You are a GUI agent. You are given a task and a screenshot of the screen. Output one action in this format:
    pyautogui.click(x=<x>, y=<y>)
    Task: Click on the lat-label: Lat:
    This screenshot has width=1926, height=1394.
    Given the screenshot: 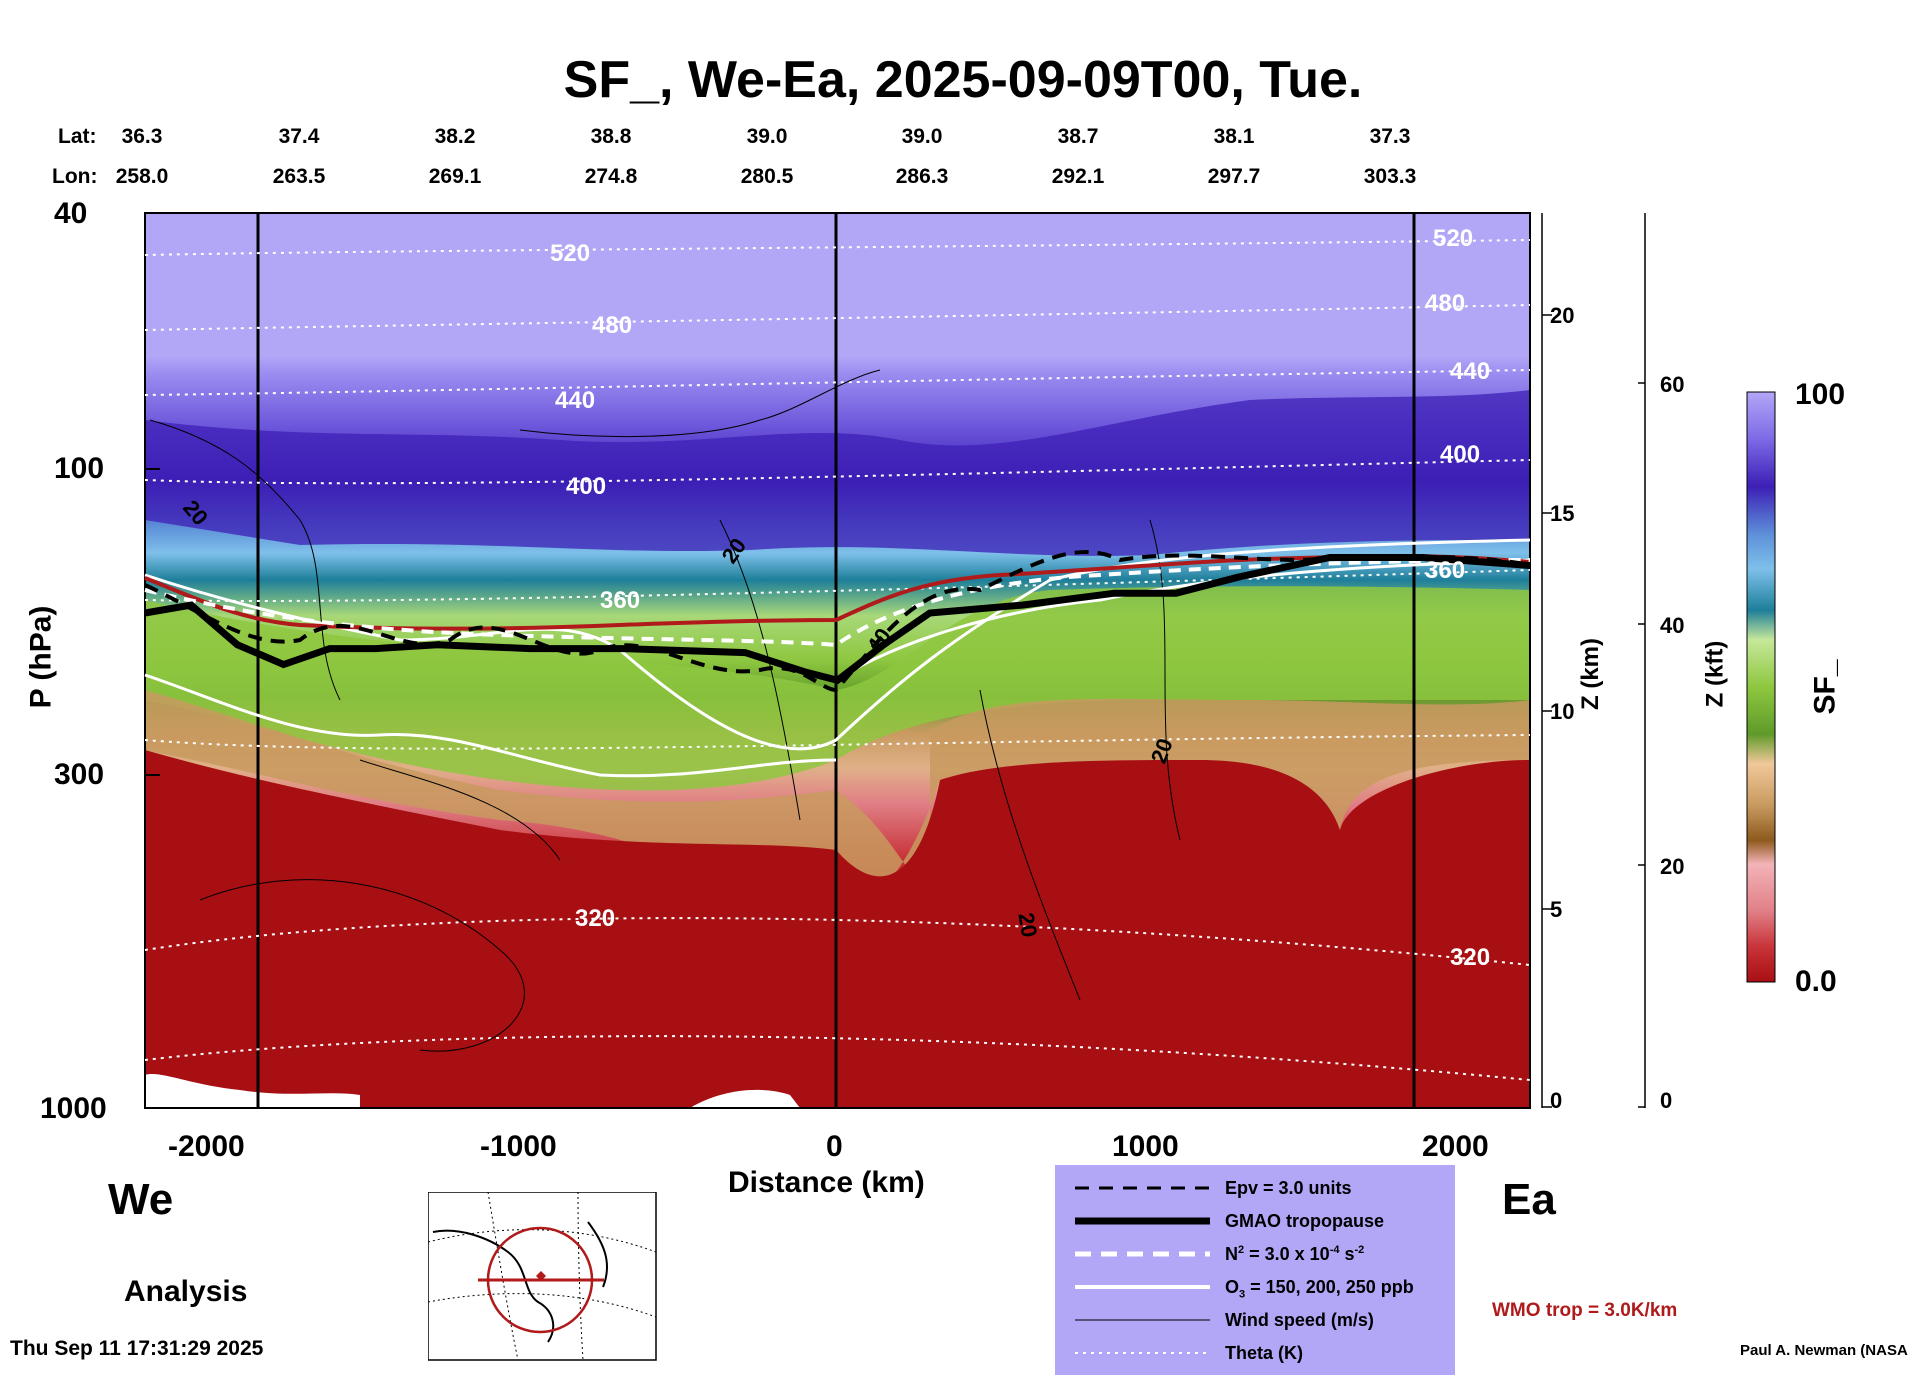 What is the action you would take?
    pyautogui.click(x=77, y=136)
    